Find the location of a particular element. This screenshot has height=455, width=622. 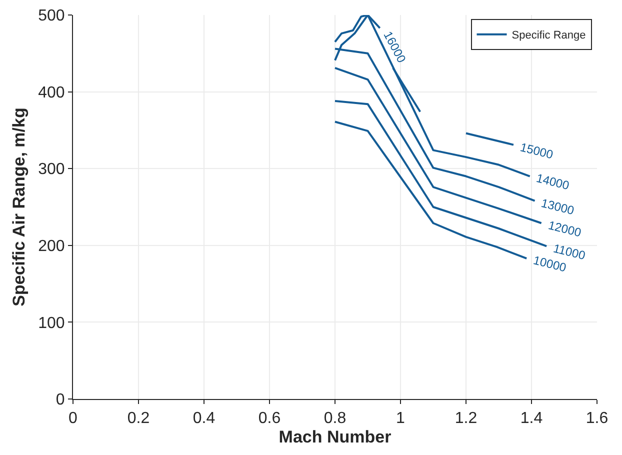

x-tick-label: 0.2 is located at coordinates (138, 419).